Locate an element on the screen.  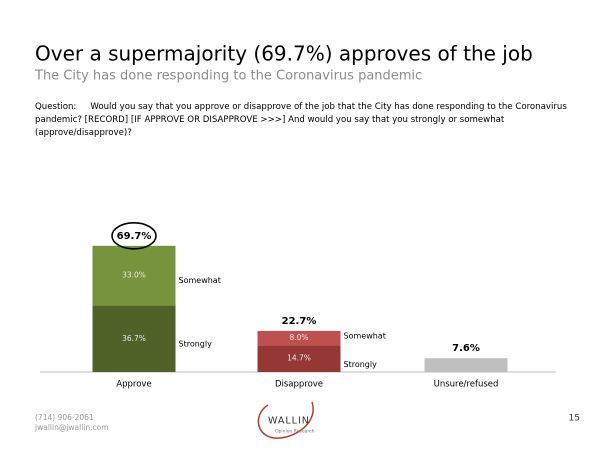
segment-label: 8.0% is located at coordinates (298, 337).